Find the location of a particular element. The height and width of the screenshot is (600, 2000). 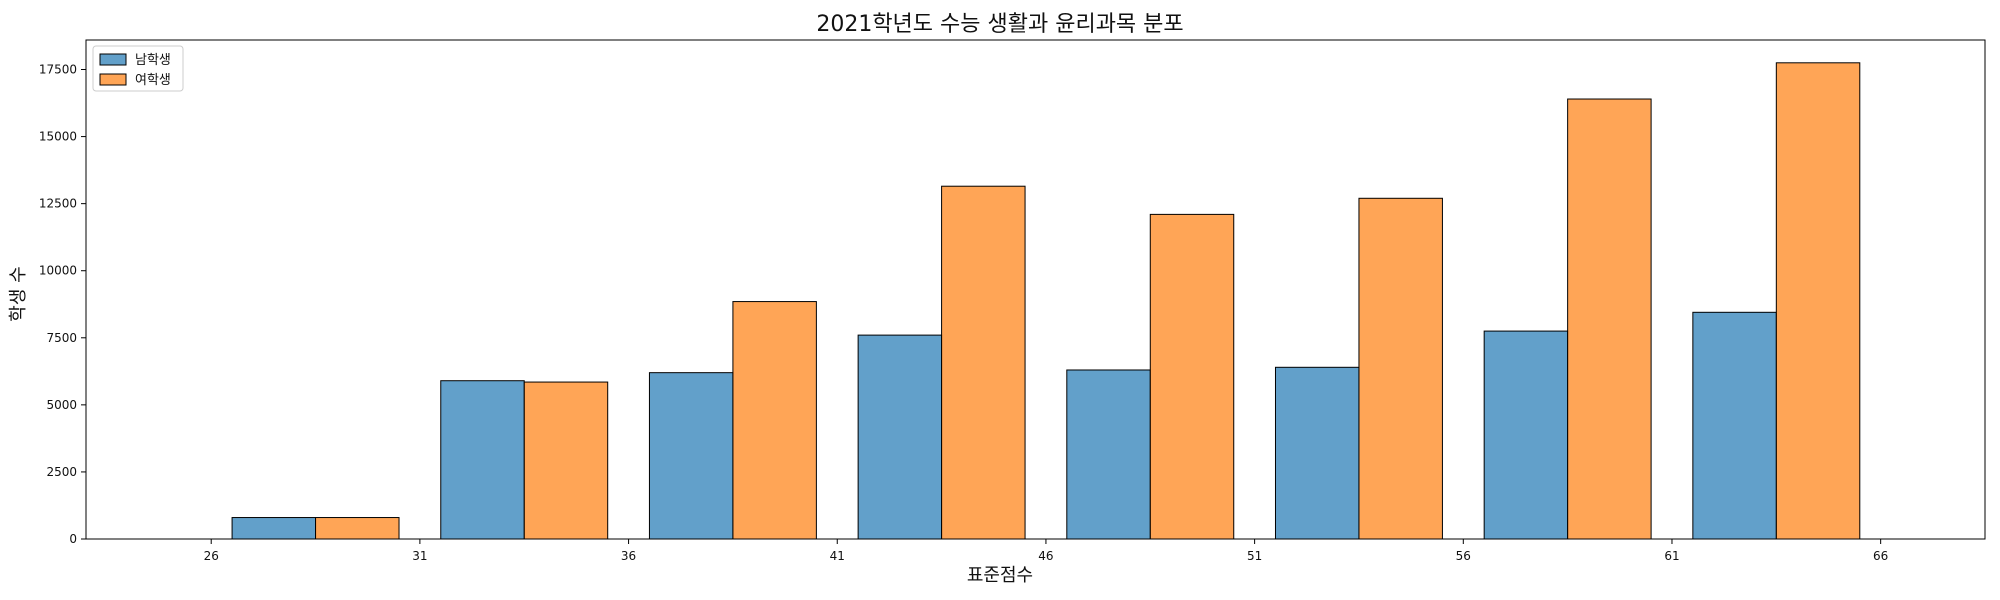

y-tick-label-4: 10000 is located at coordinates (58, 271).